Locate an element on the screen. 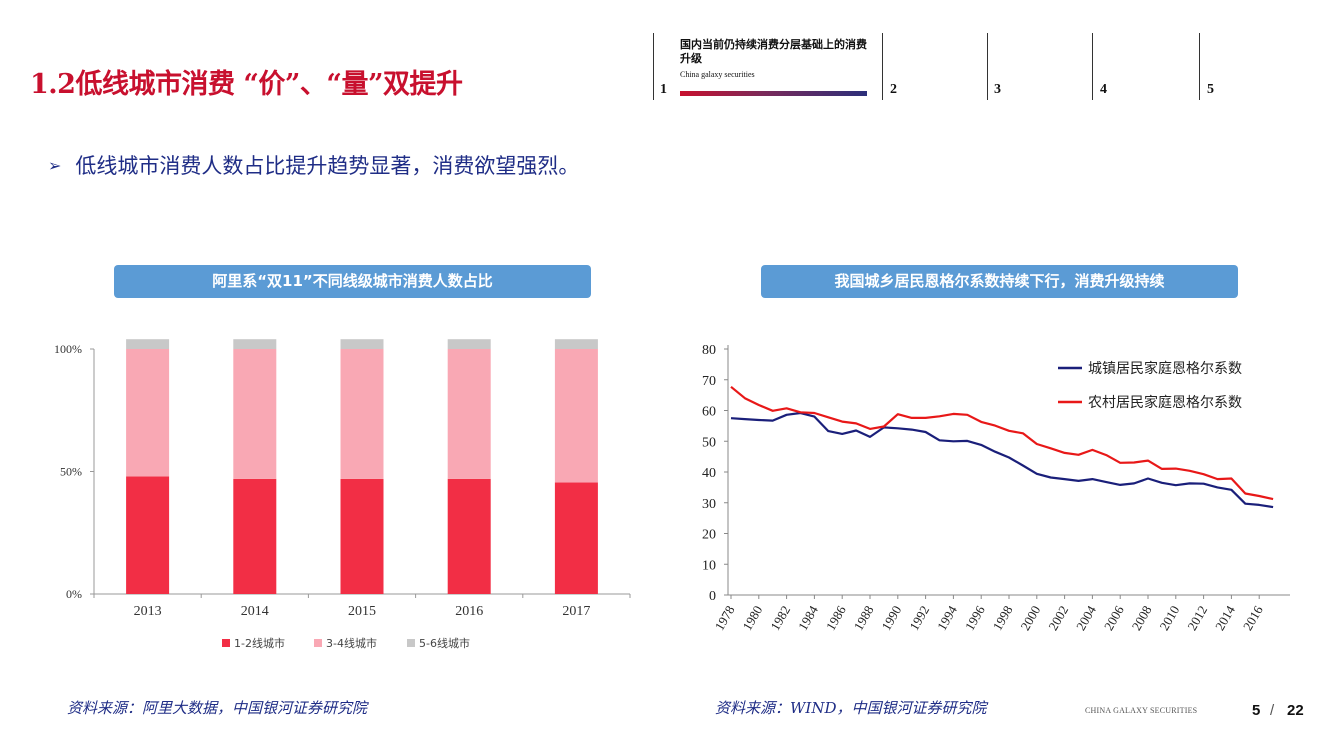 This screenshot has width=1333, height=750. nav-item-2: 2 is located at coordinates (893, 89).